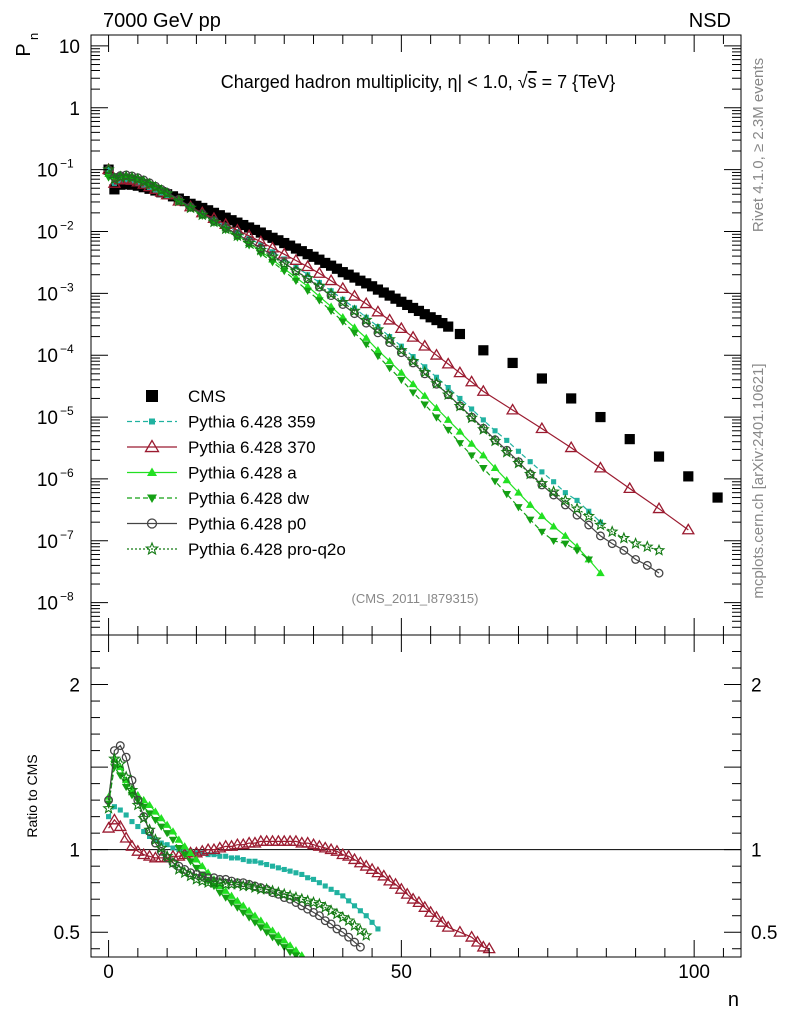  Describe the element at coordinates (47, 171) in the screenshot. I see `y-tick-label-main: 10` at that location.